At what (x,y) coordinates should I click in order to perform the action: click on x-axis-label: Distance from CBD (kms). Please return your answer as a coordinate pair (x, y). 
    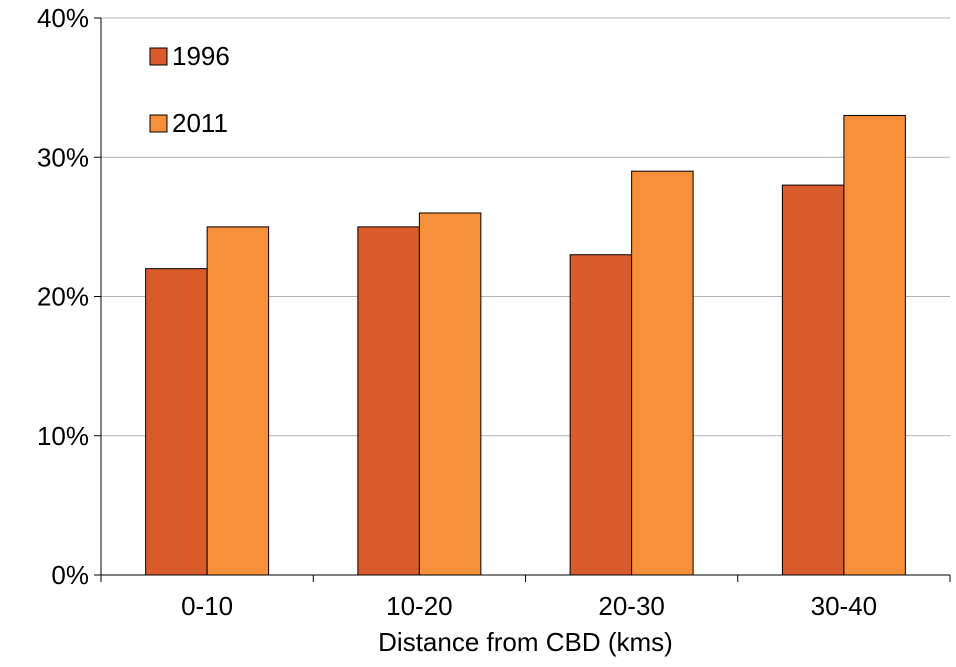
    Looking at the image, I should click on (525, 642).